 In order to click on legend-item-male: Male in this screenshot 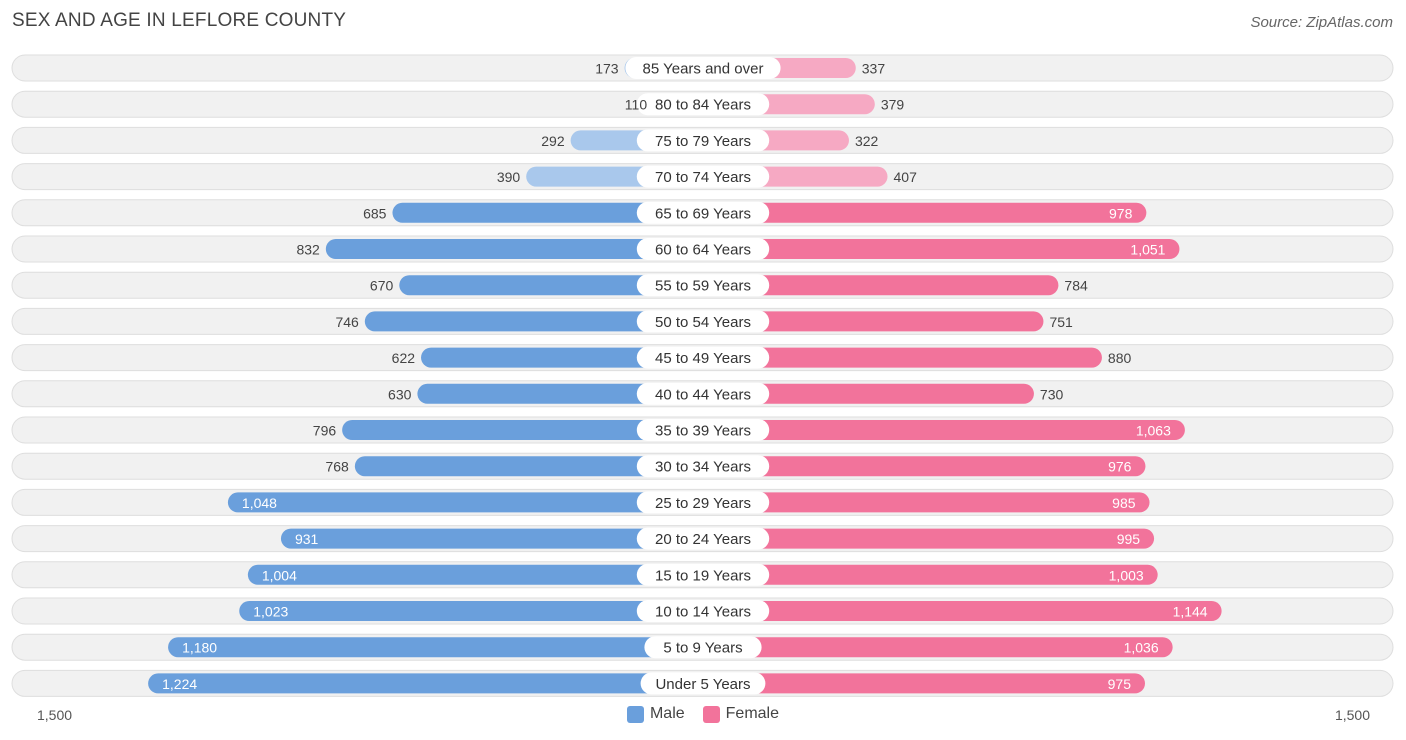, I will do `click(655, 714)`.